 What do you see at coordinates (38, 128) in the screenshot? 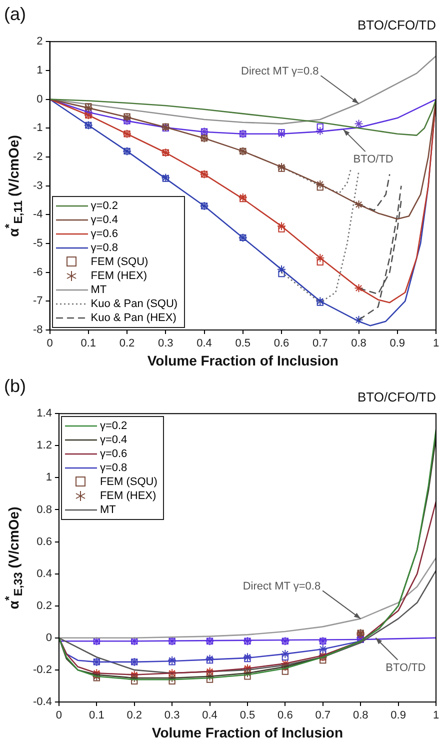
I see `y-tick-label: -1` at bounding box center [38, 128].